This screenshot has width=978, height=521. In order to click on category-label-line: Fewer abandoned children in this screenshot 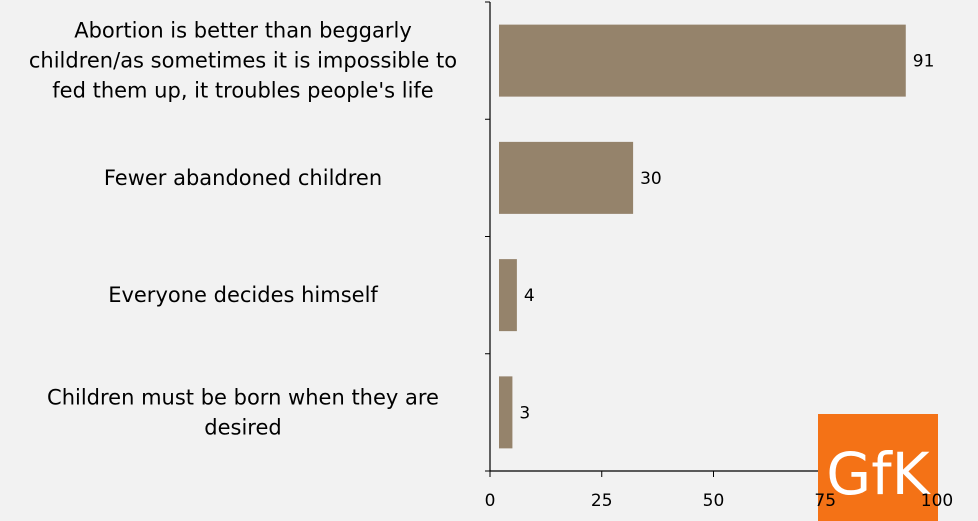, I will do `click(243, 178)`.